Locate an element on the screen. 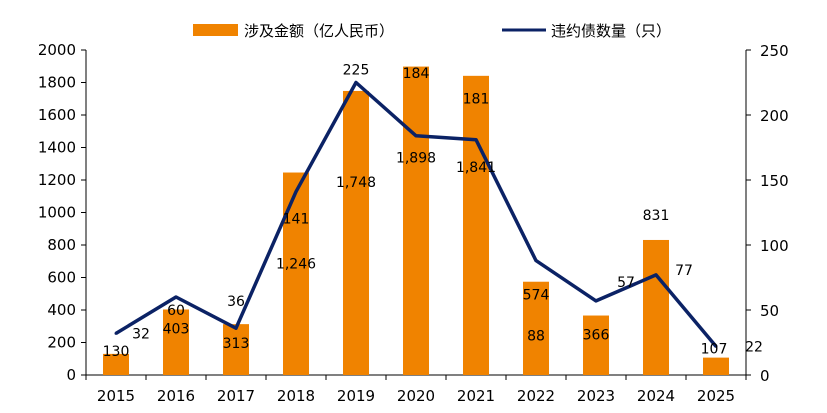  x-tick-label: 2023 is located at coordinates (596, 396).